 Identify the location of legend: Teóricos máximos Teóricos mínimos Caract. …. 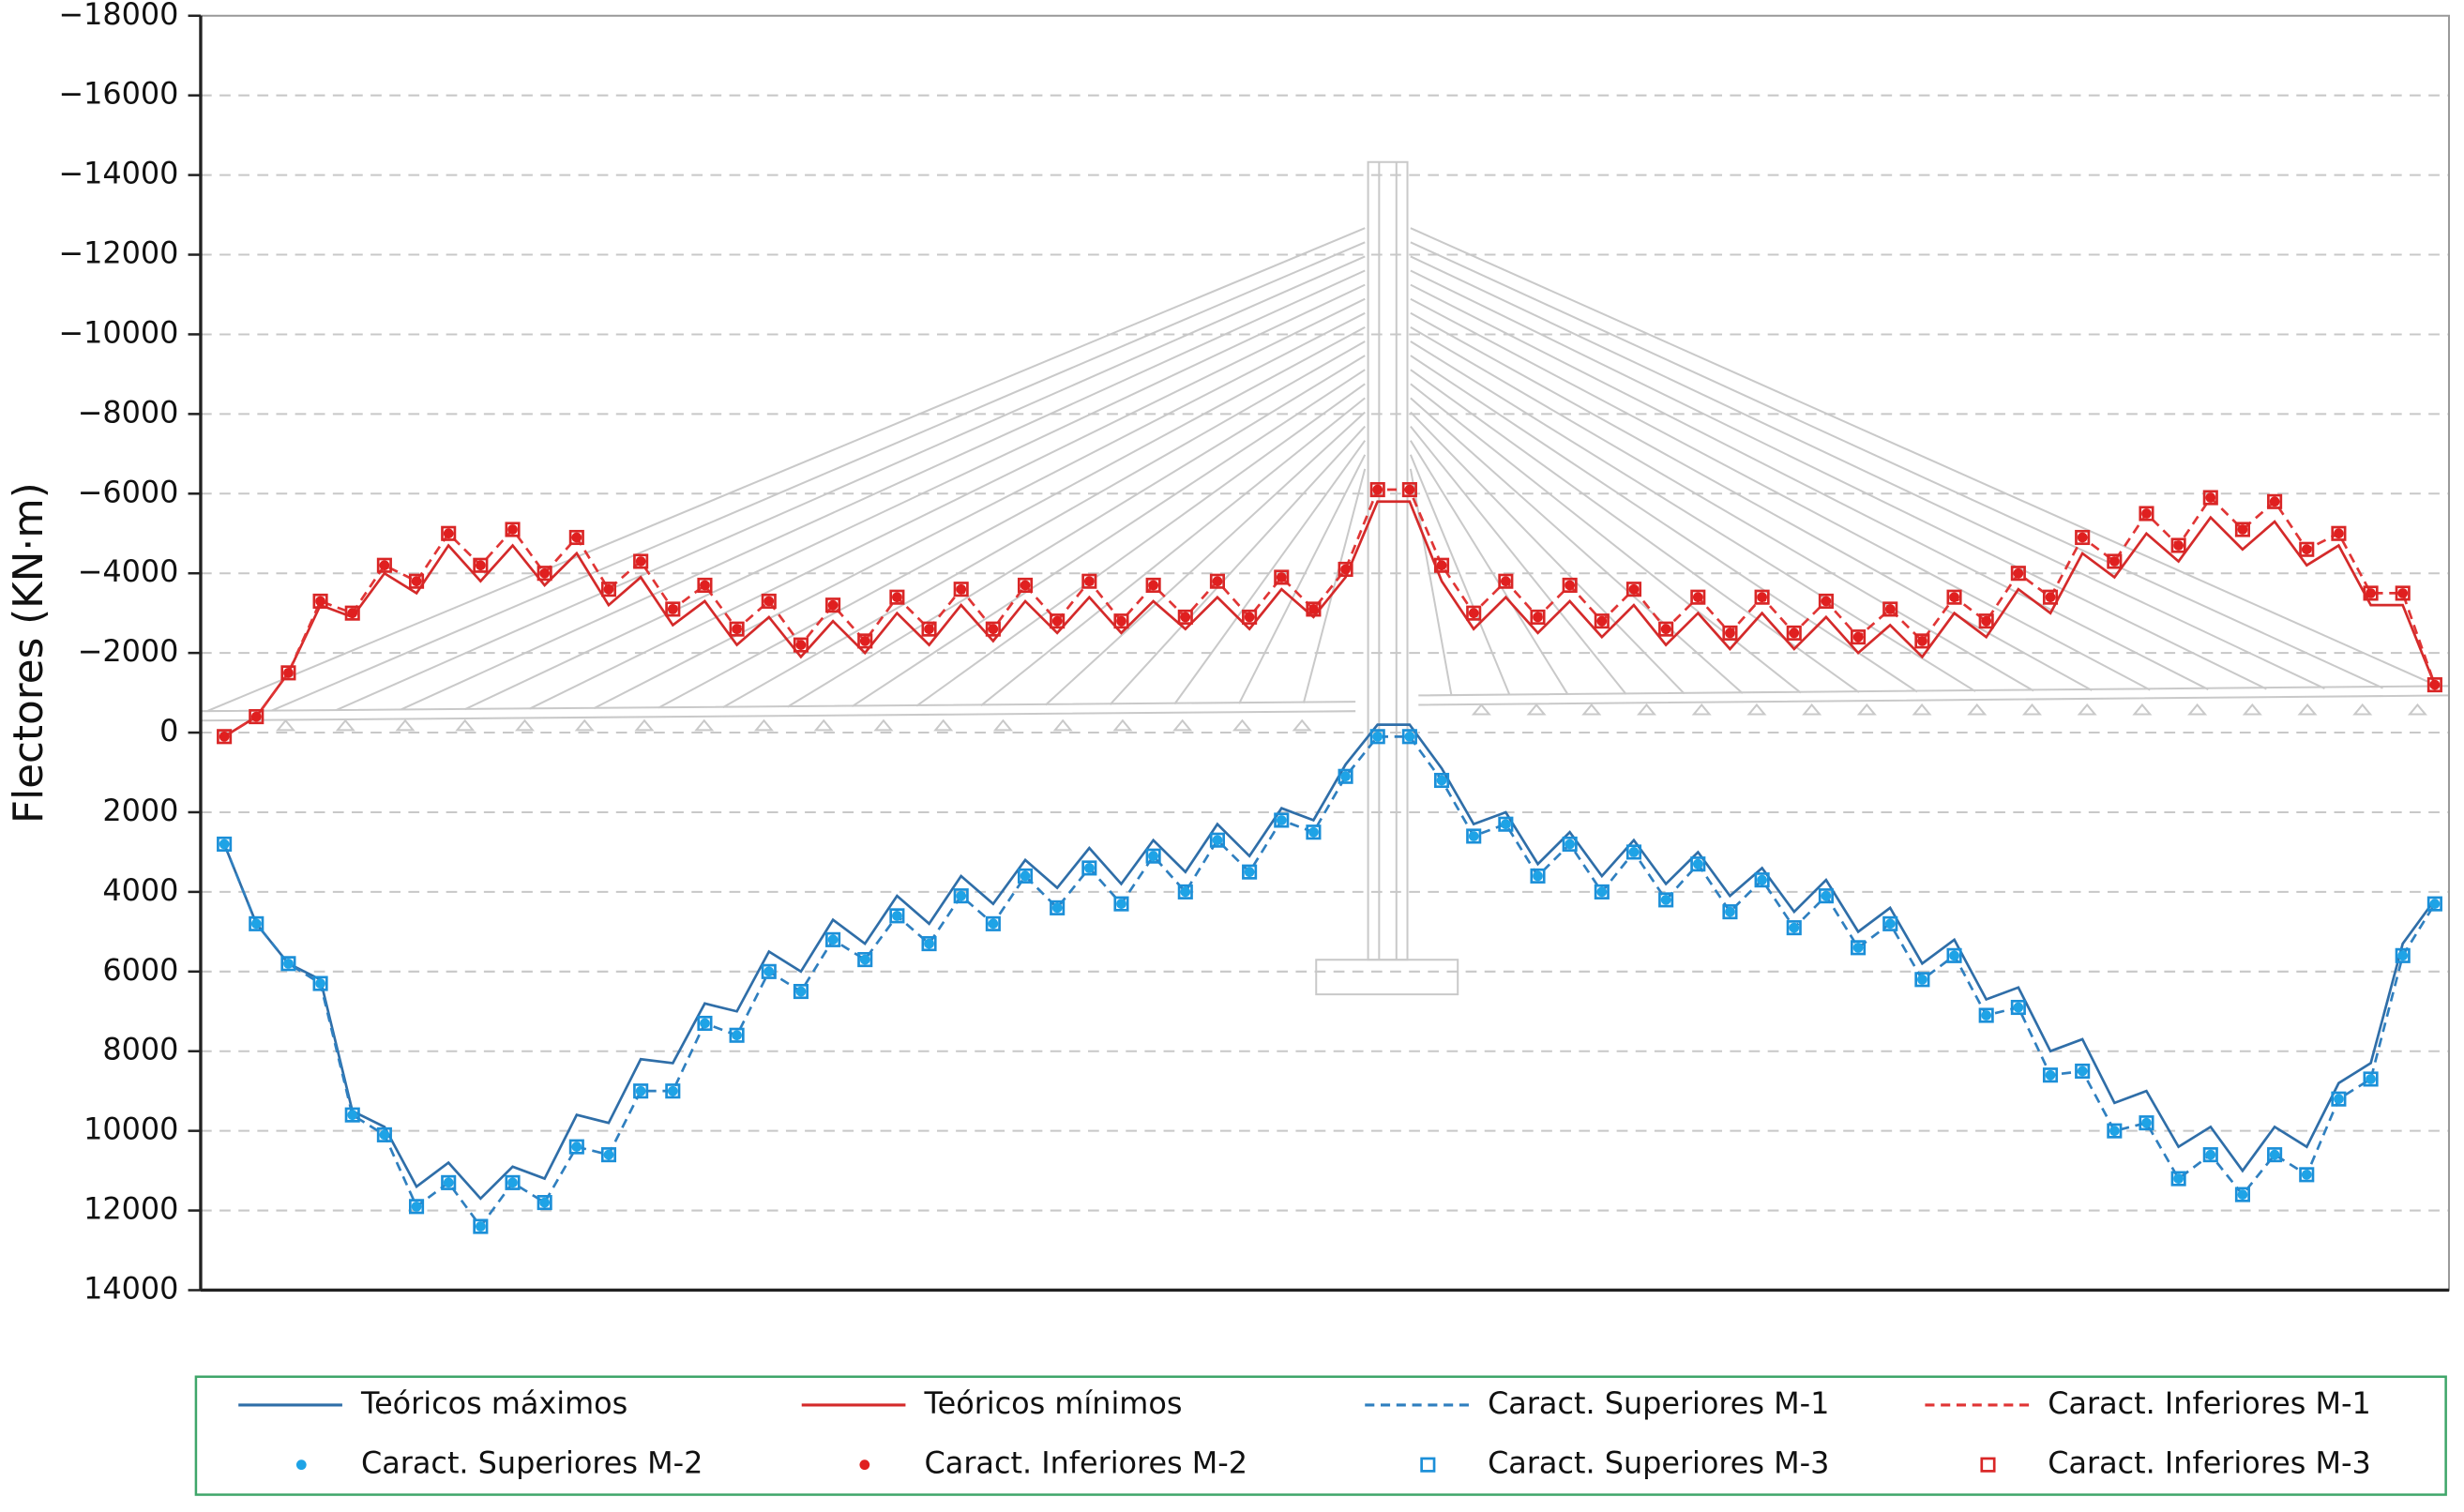
(1304, 1433).